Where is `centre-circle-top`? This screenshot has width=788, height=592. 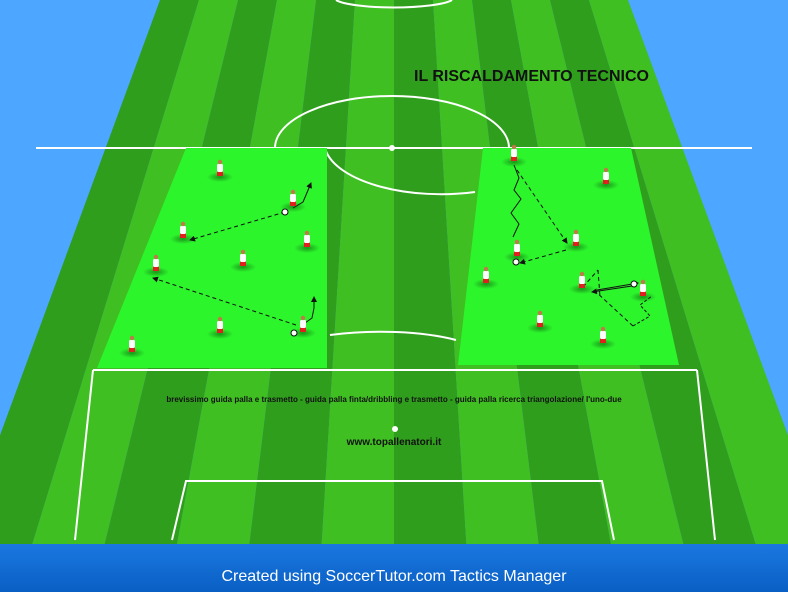
centre-circle-top is located at coordinates (392, 122).